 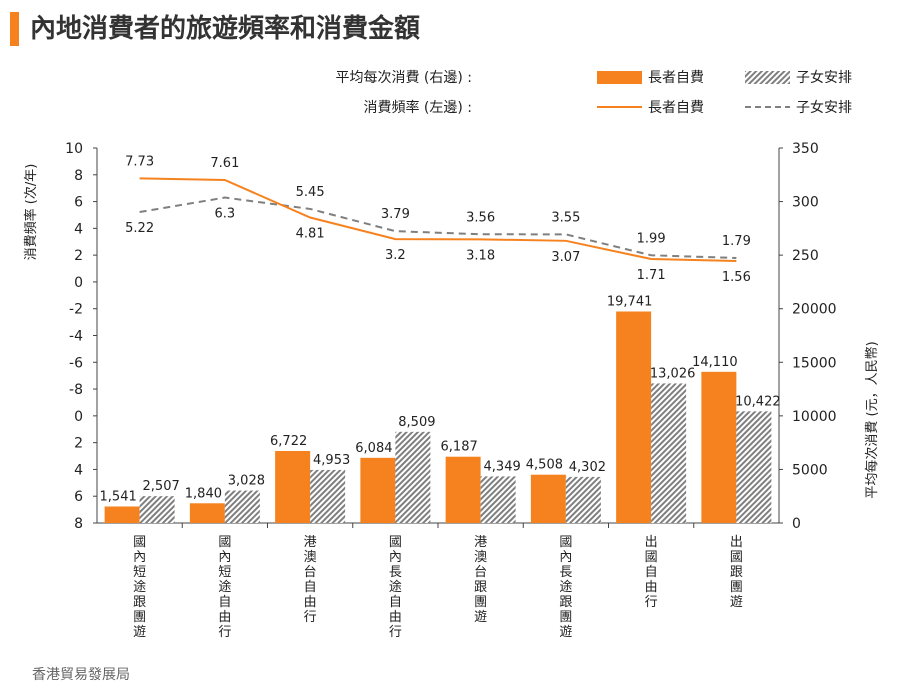 What do you see at coordinates (14, 29) in the screenshot?
I see `title-accent-bar` at bounding box center [14, 29].